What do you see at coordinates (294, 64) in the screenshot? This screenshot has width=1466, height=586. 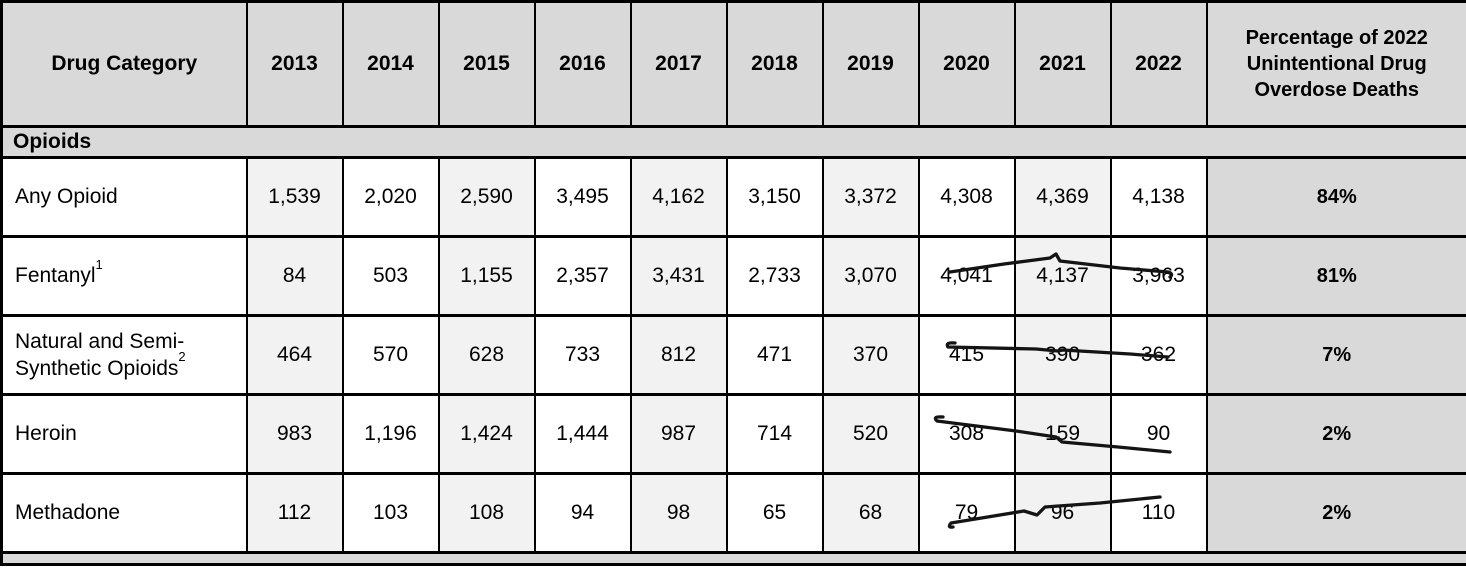 I see `col-header-2013: 2013` at bounding box center [294, 64].